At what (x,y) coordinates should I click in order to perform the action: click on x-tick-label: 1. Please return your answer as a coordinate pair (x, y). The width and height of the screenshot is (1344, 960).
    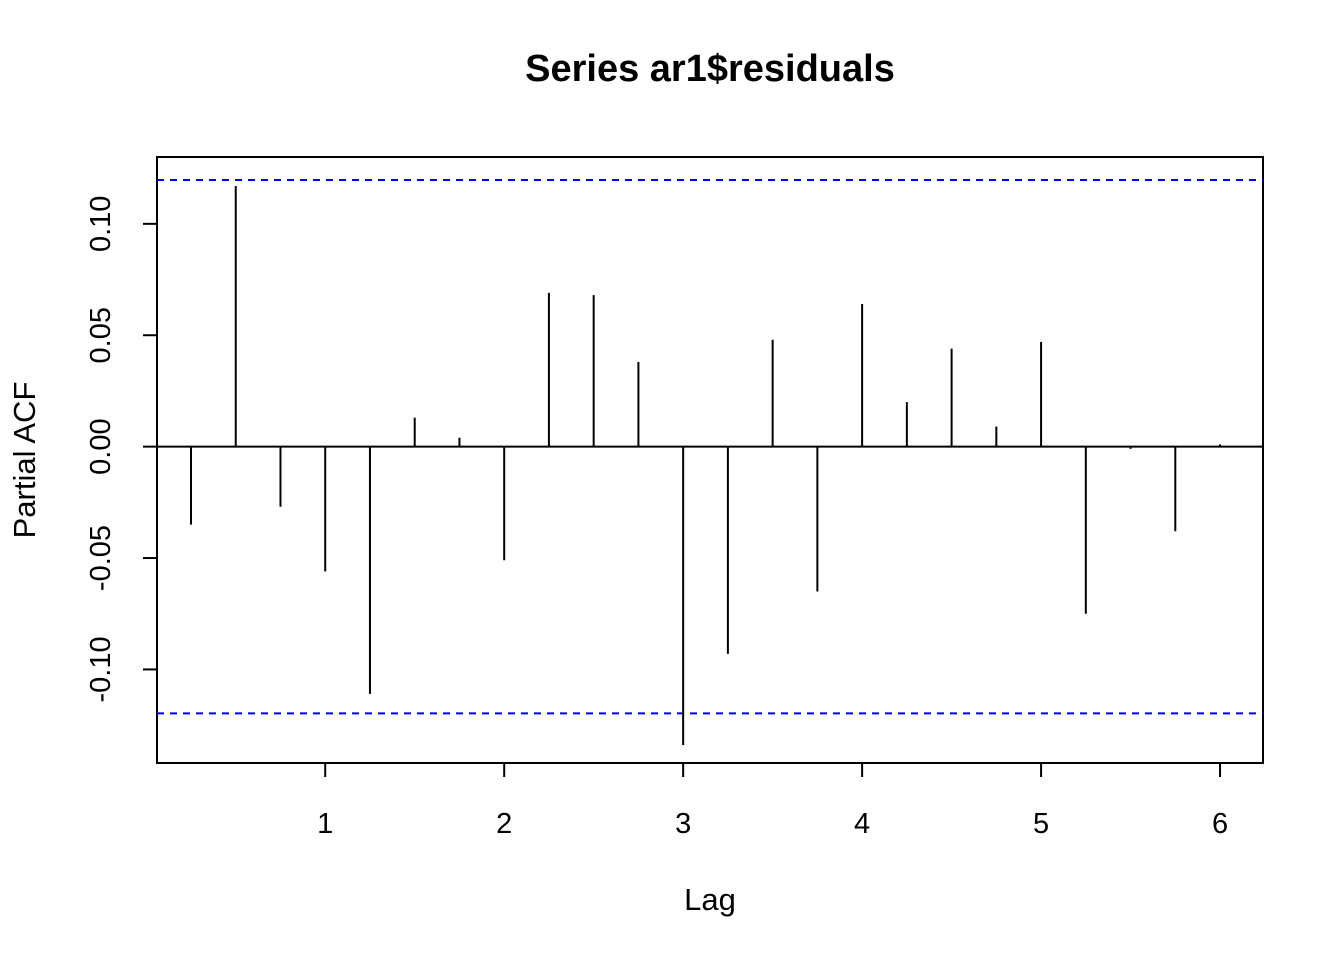
    Looking at the image, I should click on (325, 824).